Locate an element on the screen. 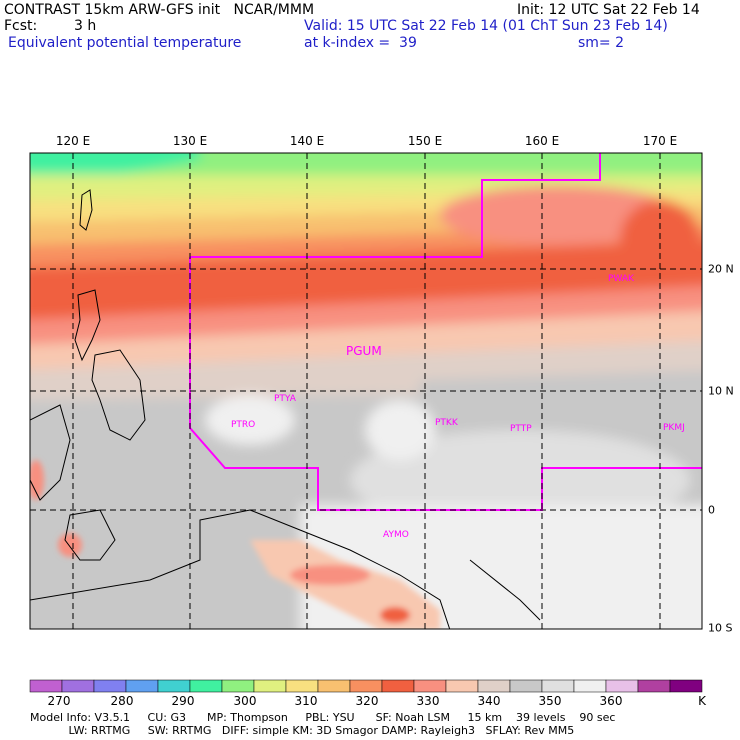 Image resolution: width=740 pixels, height=740 pixels. station-label: PWAK is located at coordinates (621, 279).